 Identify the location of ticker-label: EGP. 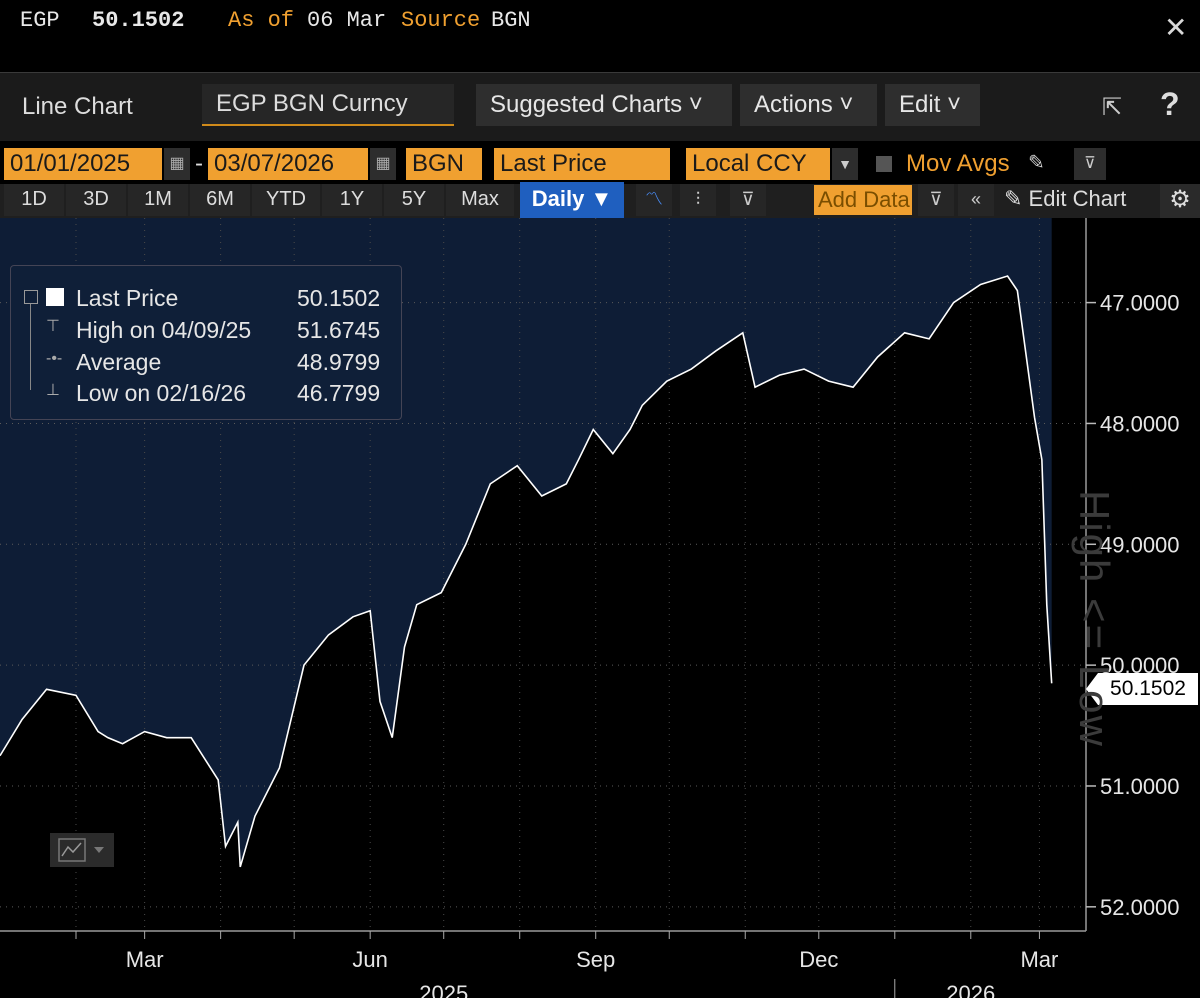
(40, 20).